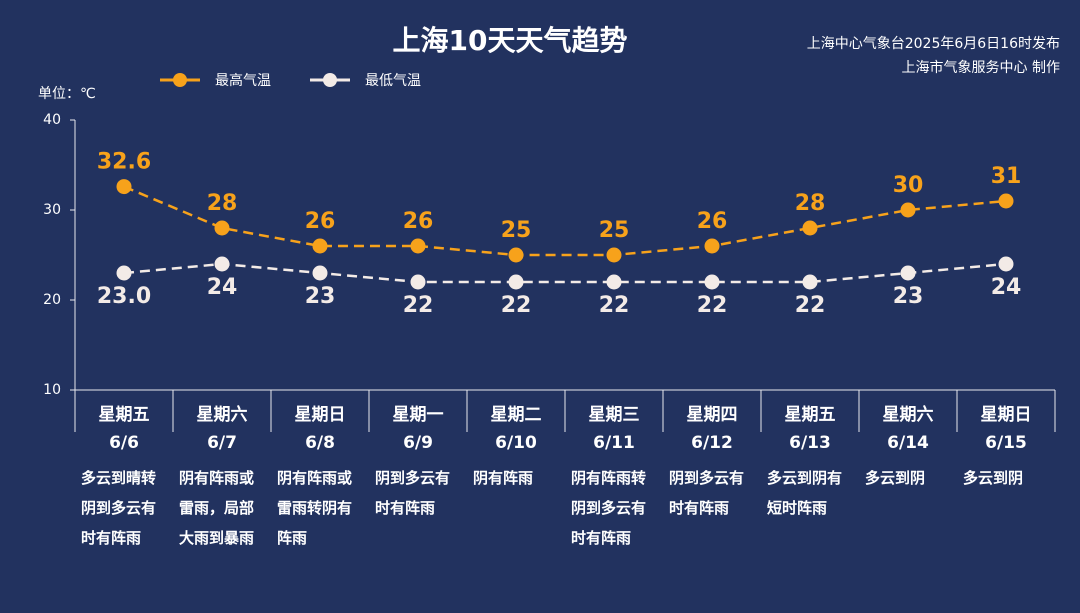 Image resolution: width=1080 pixels, height=613 pixels. Describe the element at coordinates (418, 443) in the screenshot. I see `x-tick-label: 6/9` at that location.